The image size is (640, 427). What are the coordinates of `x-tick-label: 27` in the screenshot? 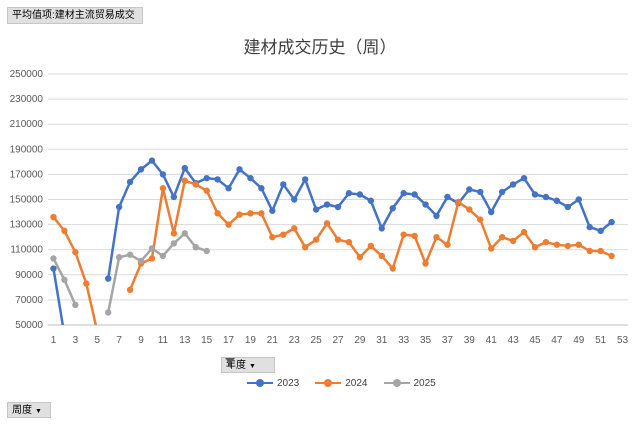 It's located at (338, 340).